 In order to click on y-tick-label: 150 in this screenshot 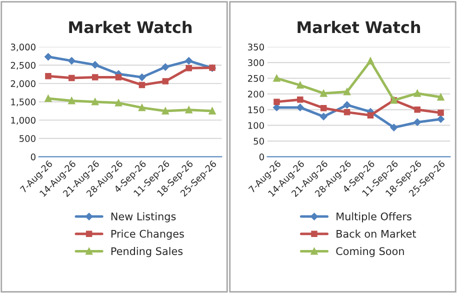, I will do `click(256, 110)`.